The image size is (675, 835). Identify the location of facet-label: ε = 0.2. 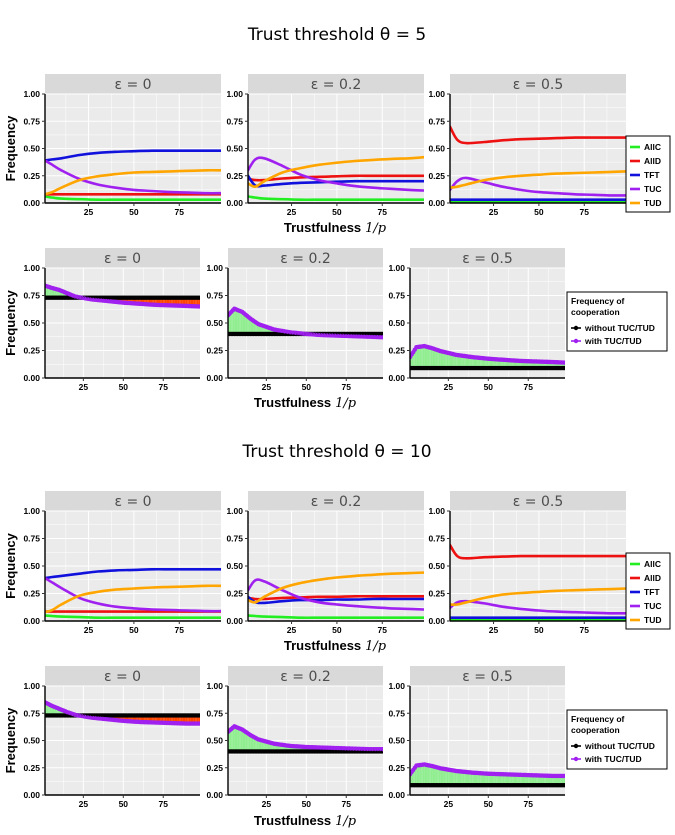
(305, 677).